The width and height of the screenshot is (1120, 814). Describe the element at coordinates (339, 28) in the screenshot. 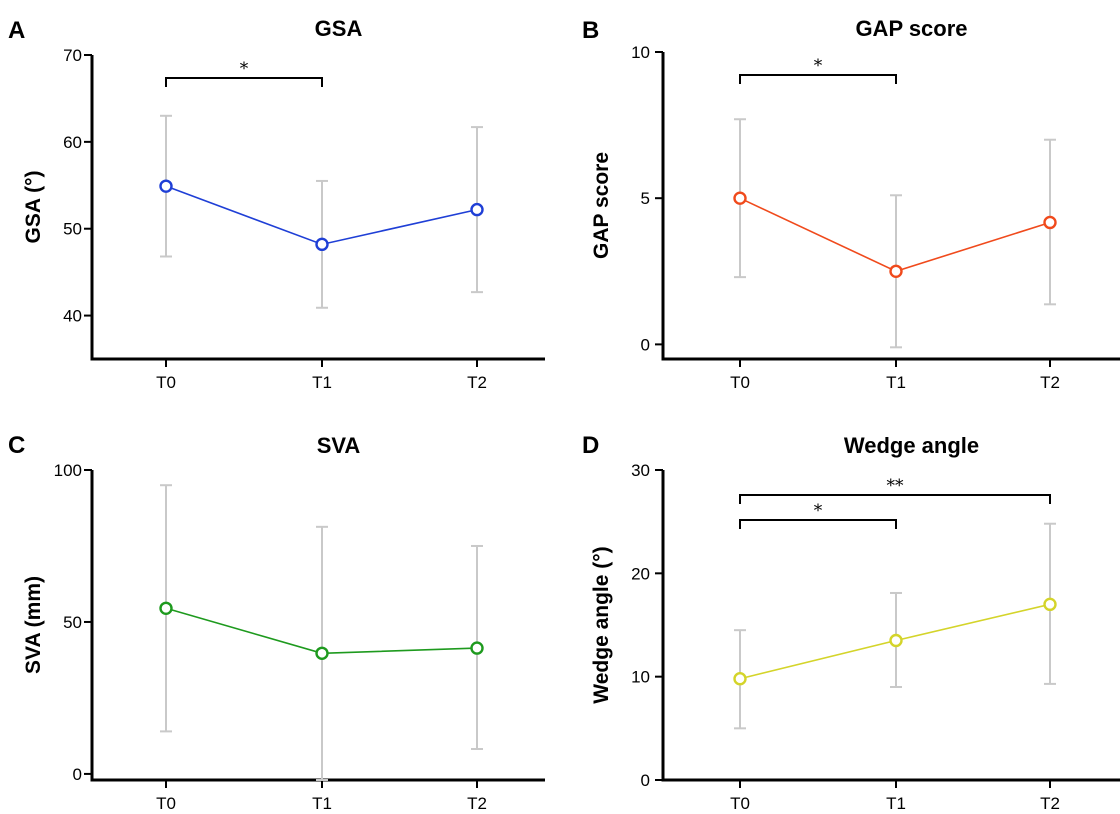

I see `panel-title: GSA` at that location.